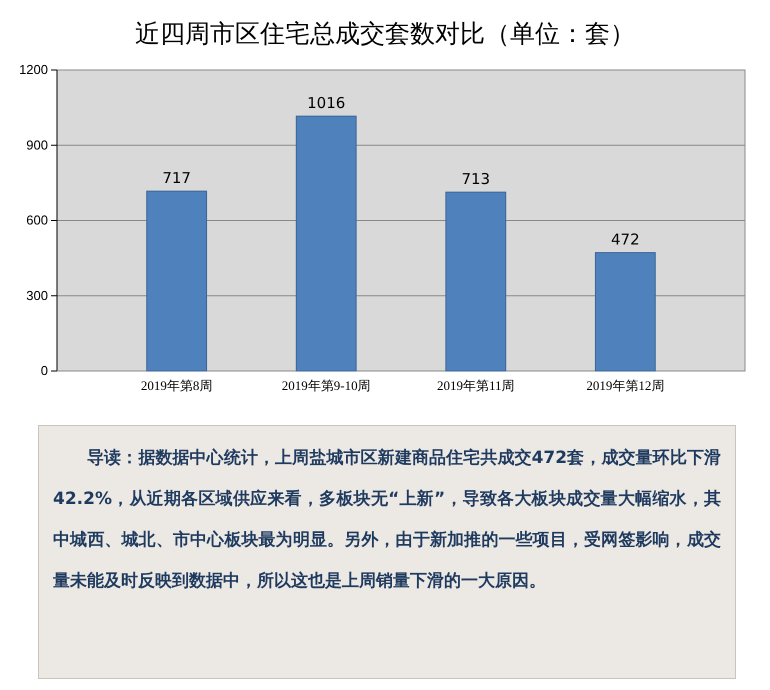 The height and width of the screenshot is (690, 770). Describe the element at coordinates (326, 103) in the screenshot. I see `data-label: 1016` at that location.